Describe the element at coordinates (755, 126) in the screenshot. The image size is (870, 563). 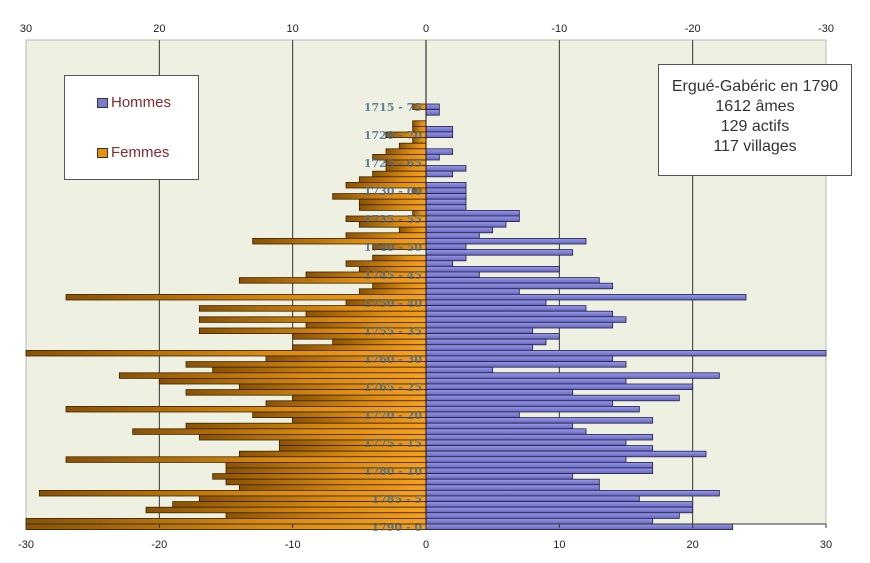
I see `info-actifs: 129 actifs` at that location.